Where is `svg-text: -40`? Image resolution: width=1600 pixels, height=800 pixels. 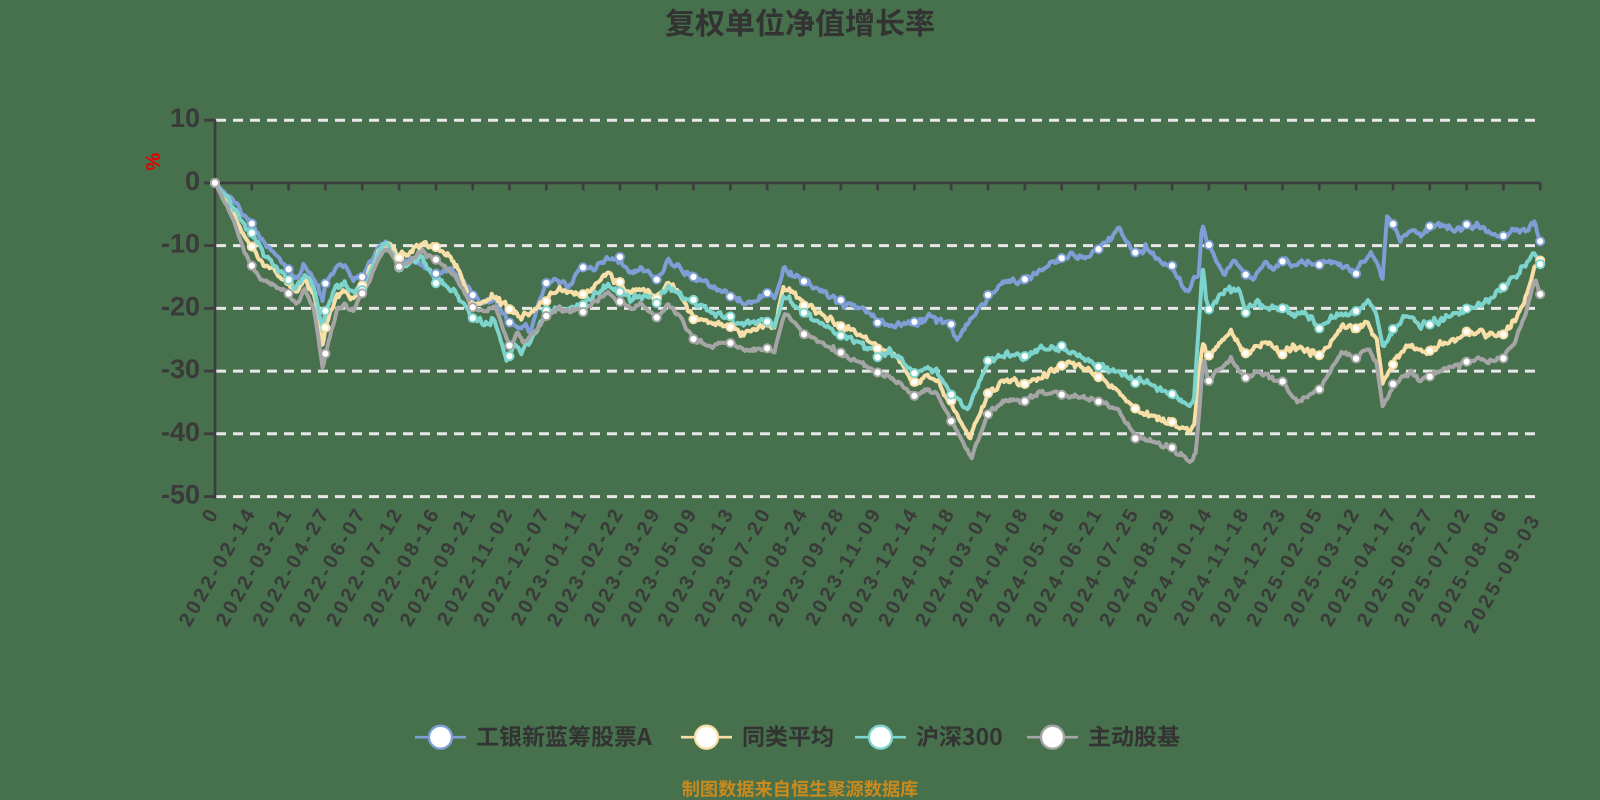
svg-text: -40 is located at coordinates (180, 432).